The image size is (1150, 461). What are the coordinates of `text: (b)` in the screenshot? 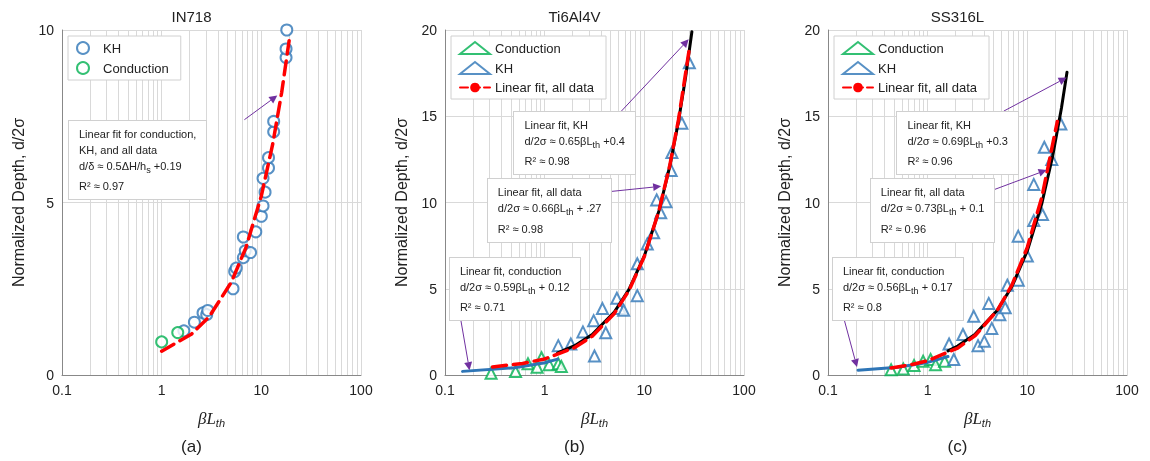 It's located at (574, 446).